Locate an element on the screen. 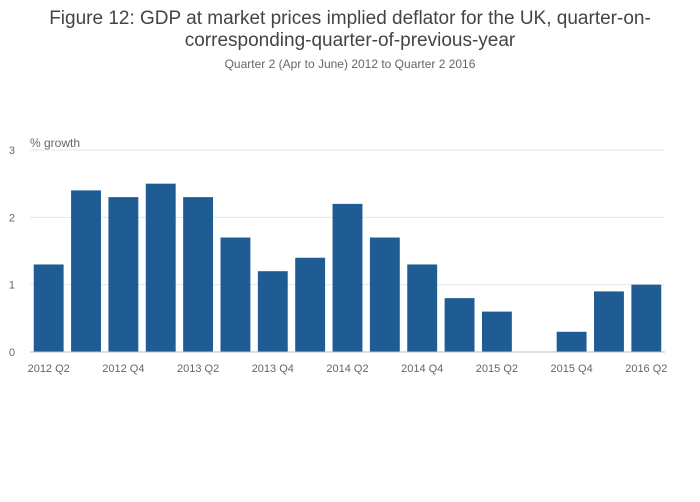  bar-2015-q1 is located at coordinates (459, 325).